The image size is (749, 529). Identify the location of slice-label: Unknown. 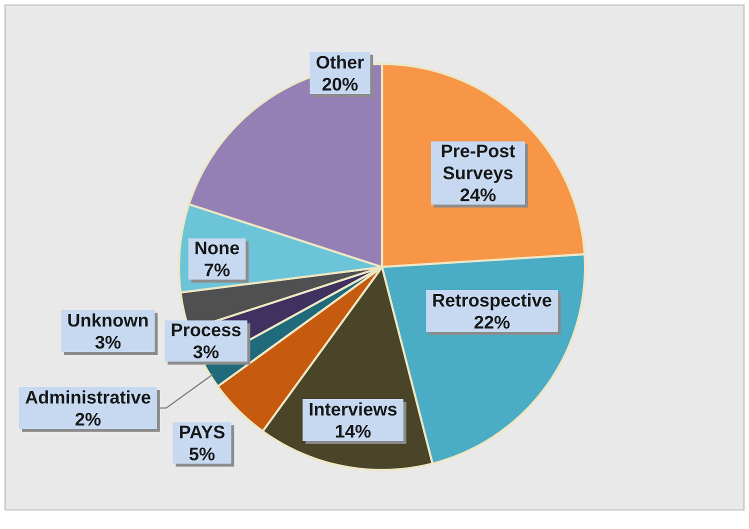
(108, 320).